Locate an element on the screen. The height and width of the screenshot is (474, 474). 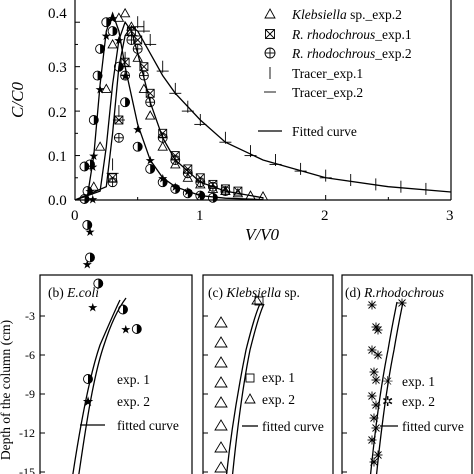
panel-c-title: (c) Klebsiella sp. is located at coordinates (254, 292).